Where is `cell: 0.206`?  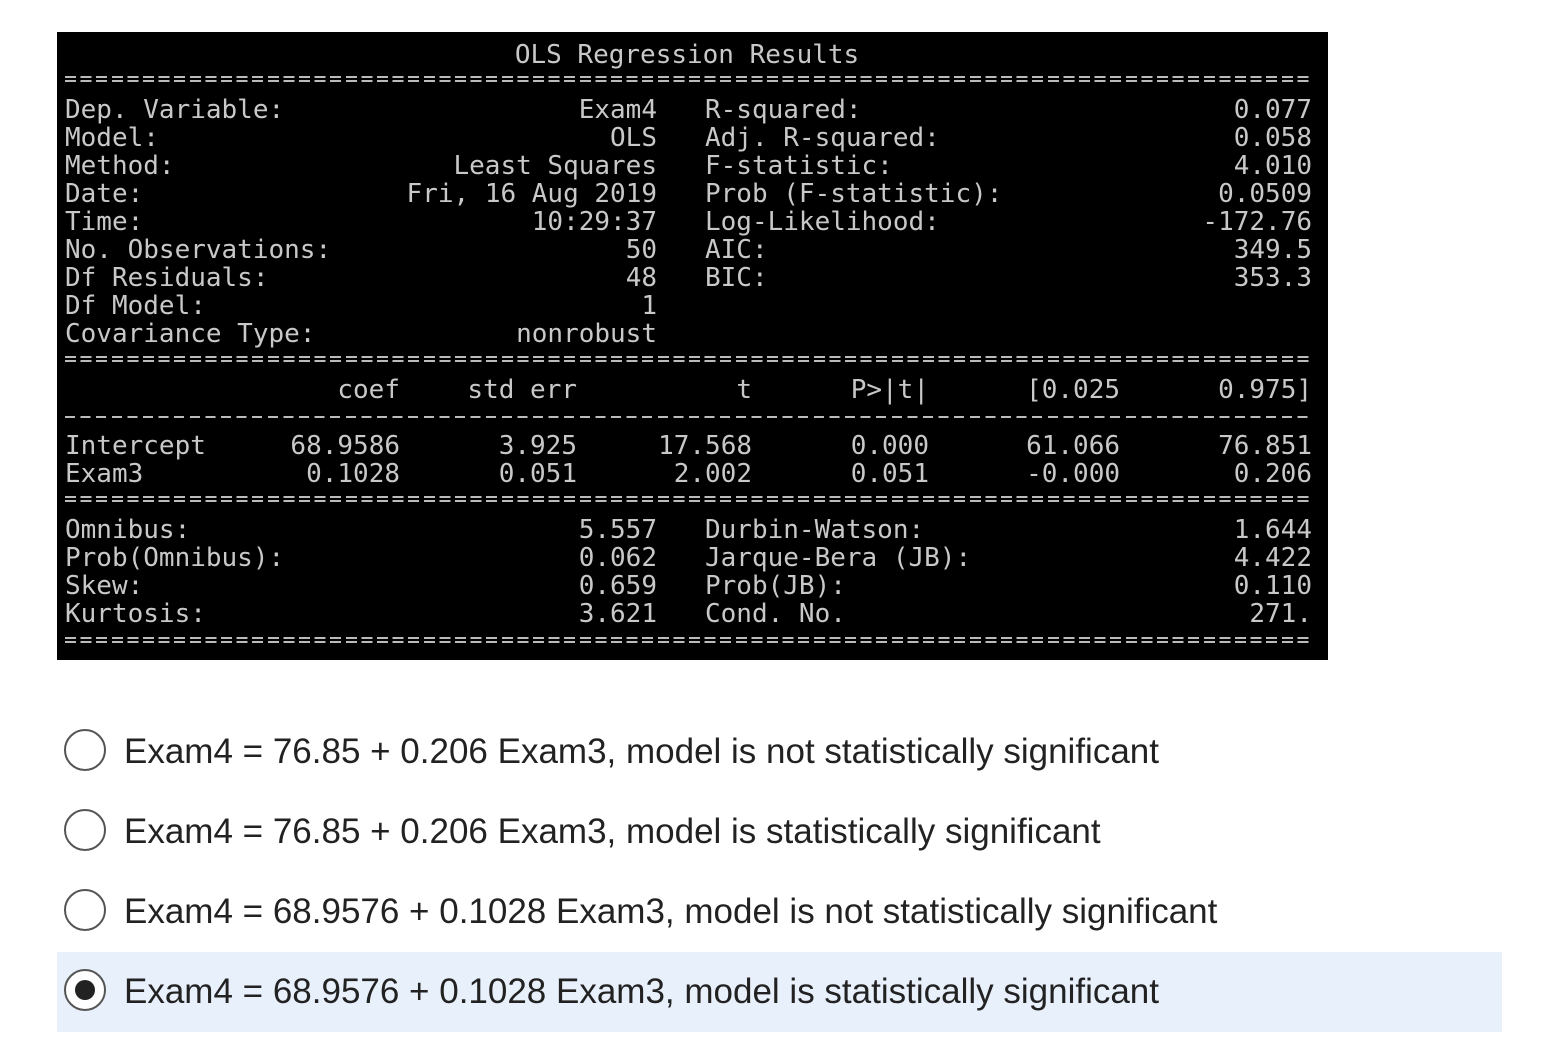 cell: 0.206 is located at coordinates (1272, 474).